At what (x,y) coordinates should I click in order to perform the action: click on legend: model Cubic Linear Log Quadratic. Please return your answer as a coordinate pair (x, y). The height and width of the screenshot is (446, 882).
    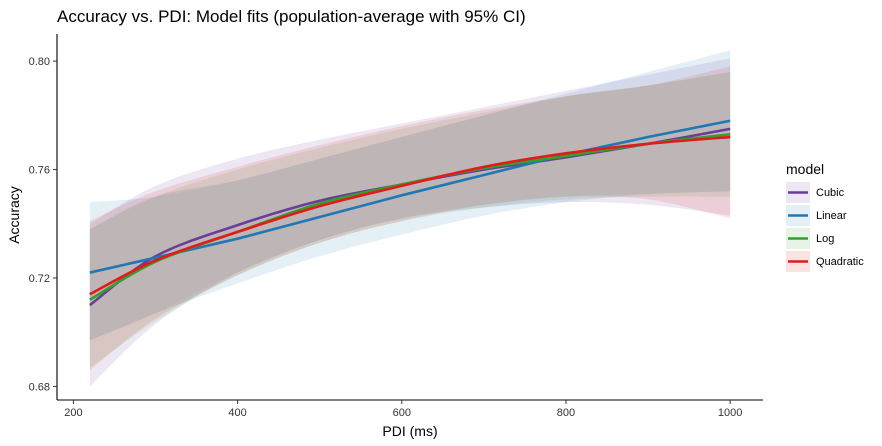
    Looking at the image, I should click on (825, 216).